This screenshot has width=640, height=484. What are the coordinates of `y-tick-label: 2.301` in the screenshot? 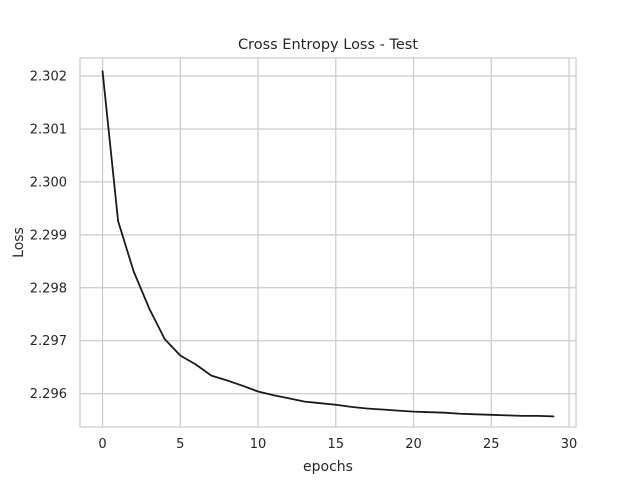 It's located at (48, 129).